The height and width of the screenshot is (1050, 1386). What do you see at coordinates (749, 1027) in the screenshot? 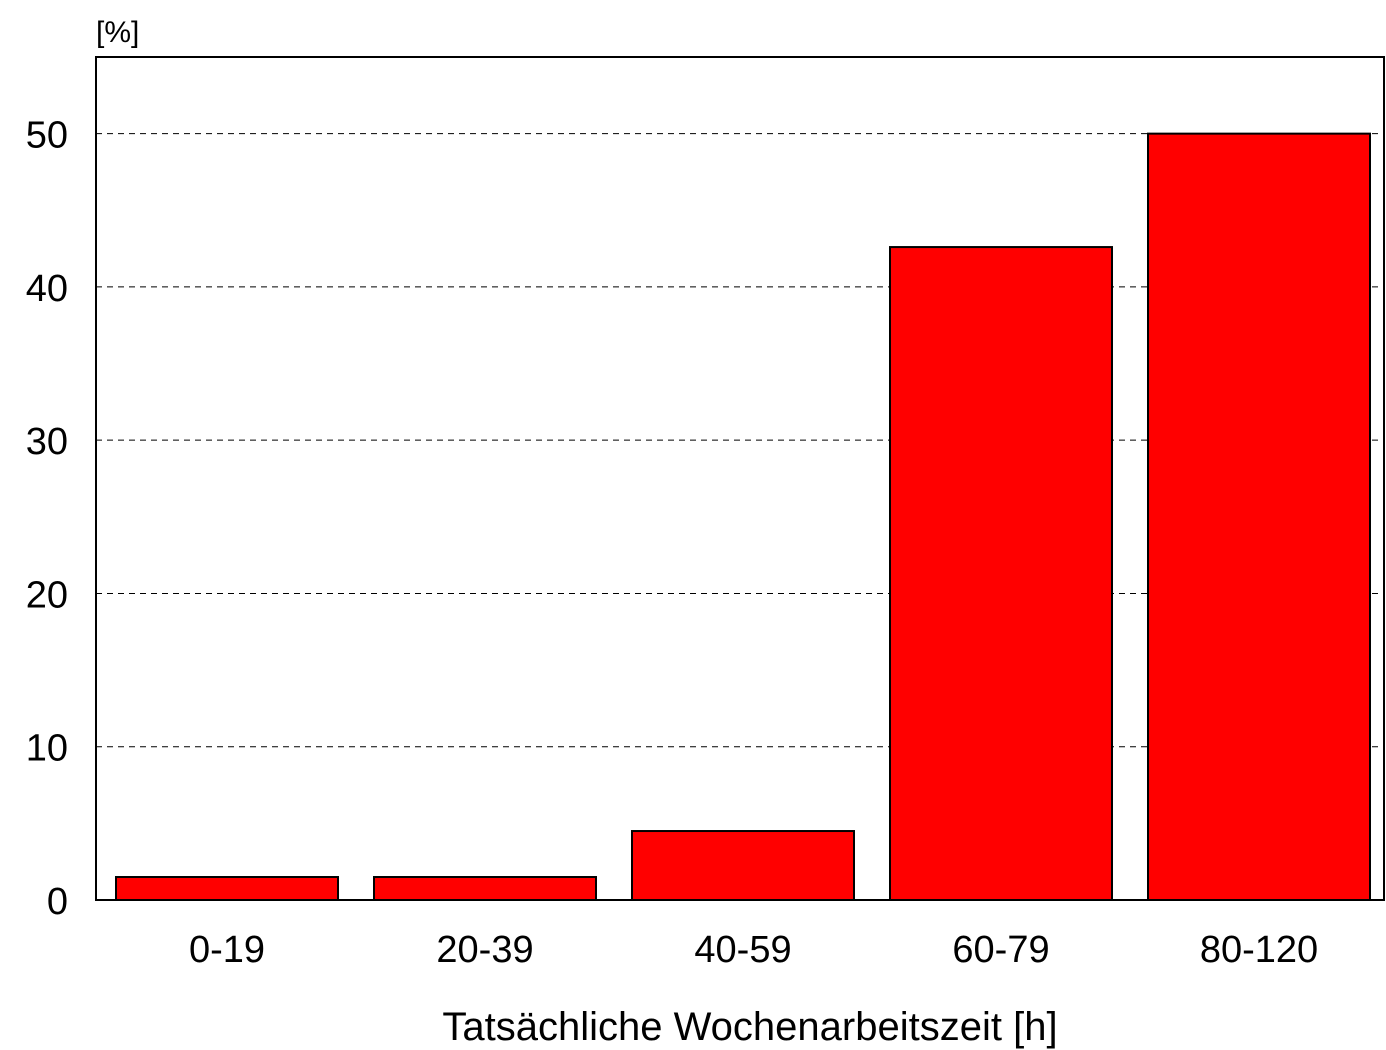
I see `x-axis-title: Tatsächliche Wochenarbeitszeit [h]` at bounding box center [749, 1027].